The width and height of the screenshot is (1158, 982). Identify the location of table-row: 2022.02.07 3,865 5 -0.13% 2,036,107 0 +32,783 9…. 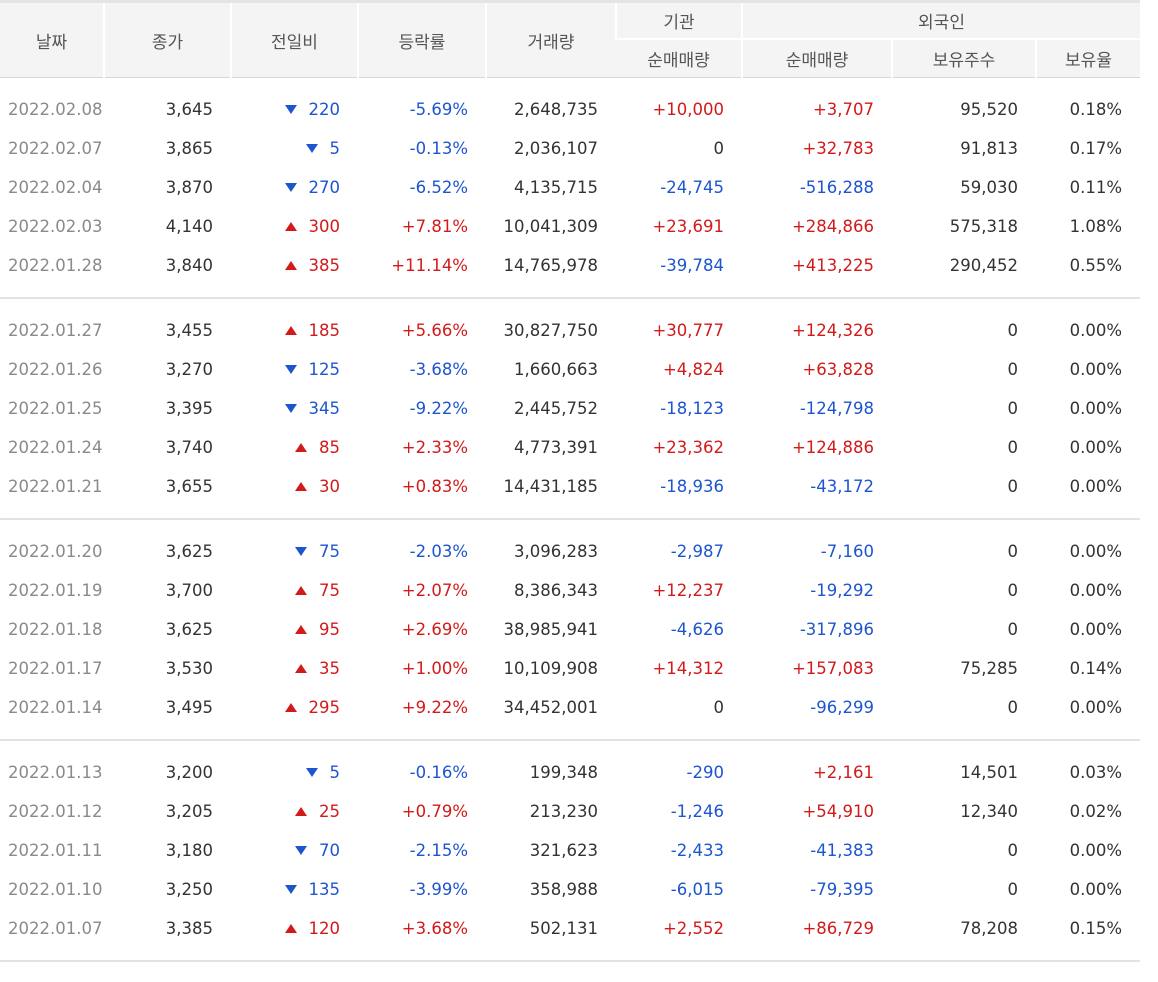
(570, 148).